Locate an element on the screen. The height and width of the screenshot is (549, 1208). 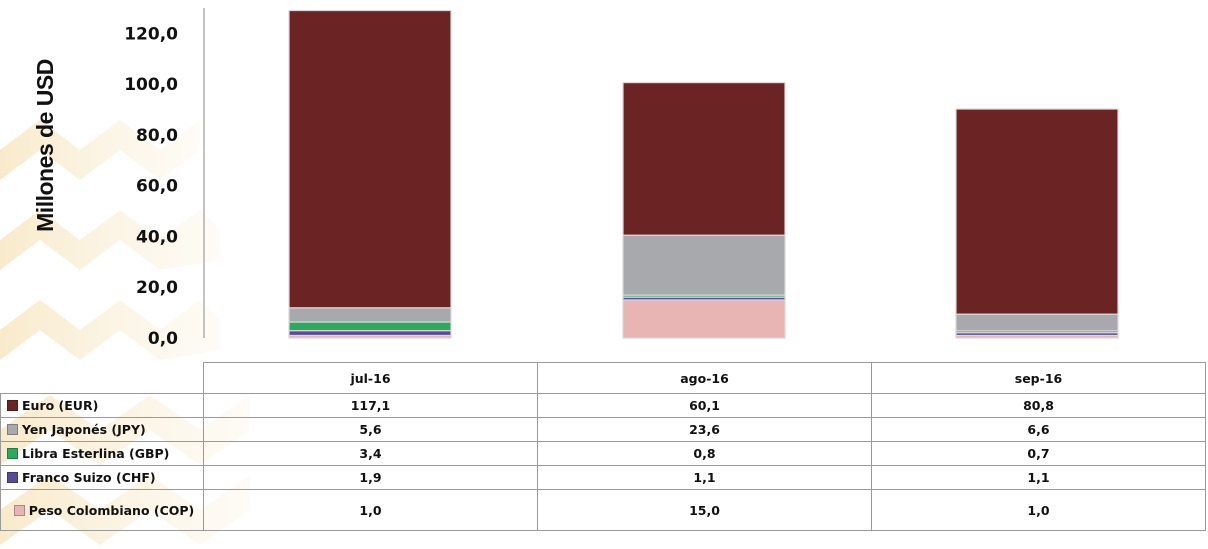
table-row: Franco Suizo (CHF) 1,9 1,1 1,1 is located at coordinates (603, 477).